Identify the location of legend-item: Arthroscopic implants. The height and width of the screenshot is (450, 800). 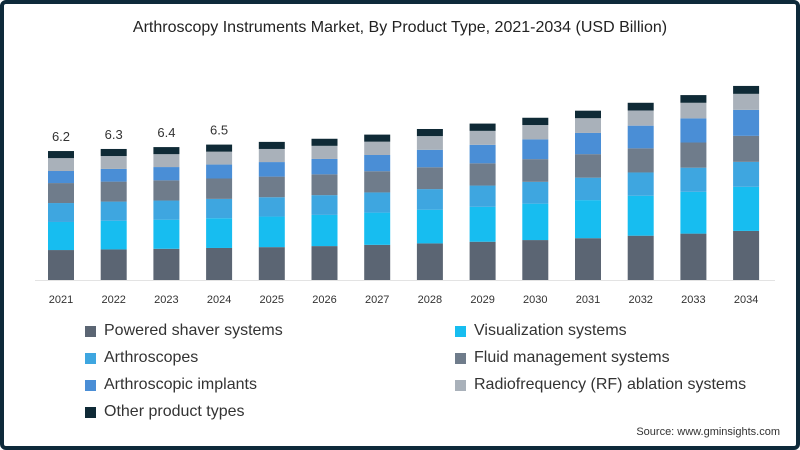
(171, 385).